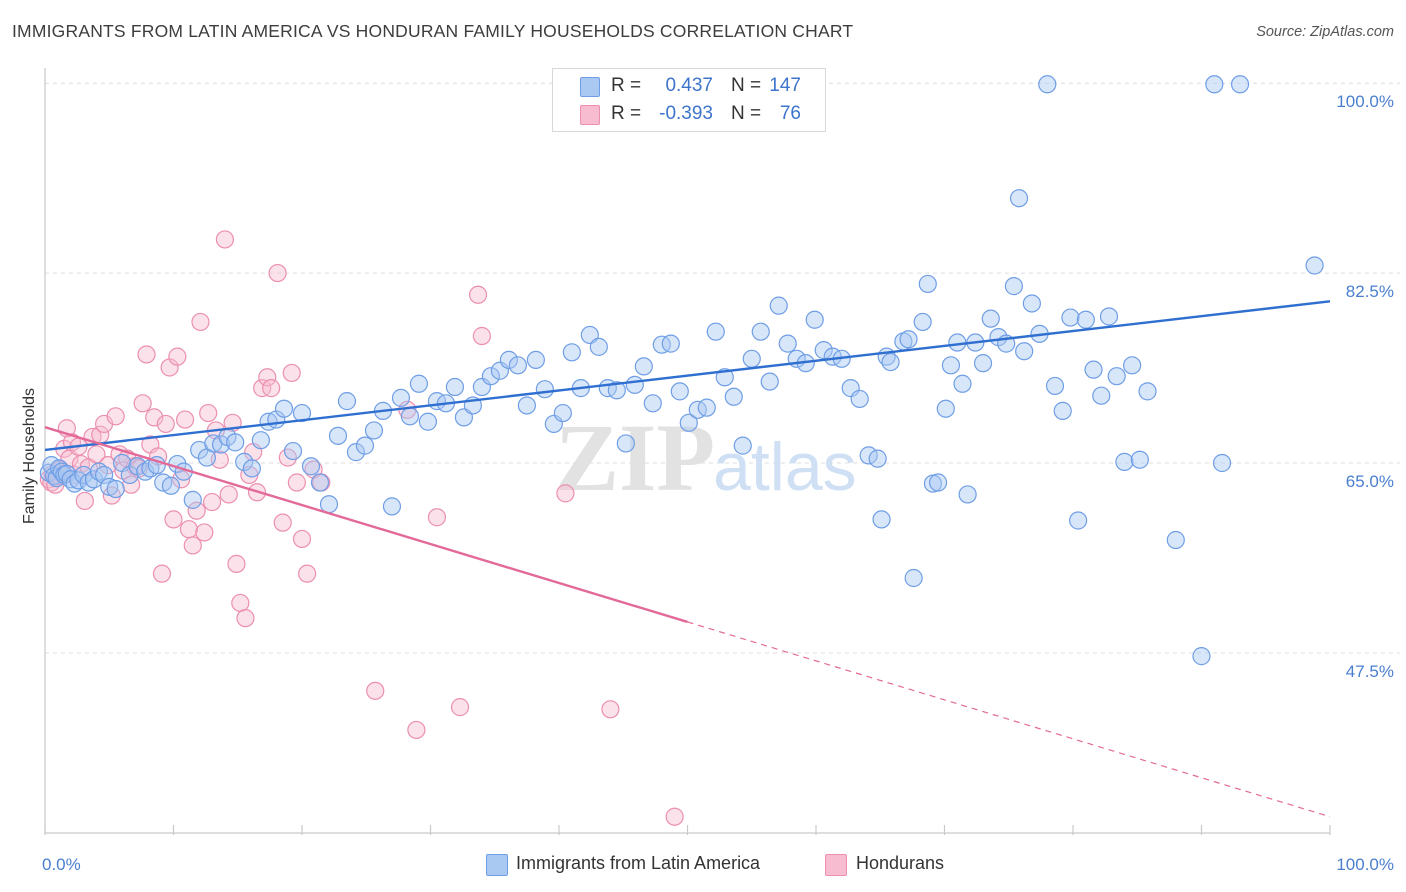 The height and width of the screenshot is (892, 1406). I want to click on legend-r-value: 0.437, so click(689, 85).